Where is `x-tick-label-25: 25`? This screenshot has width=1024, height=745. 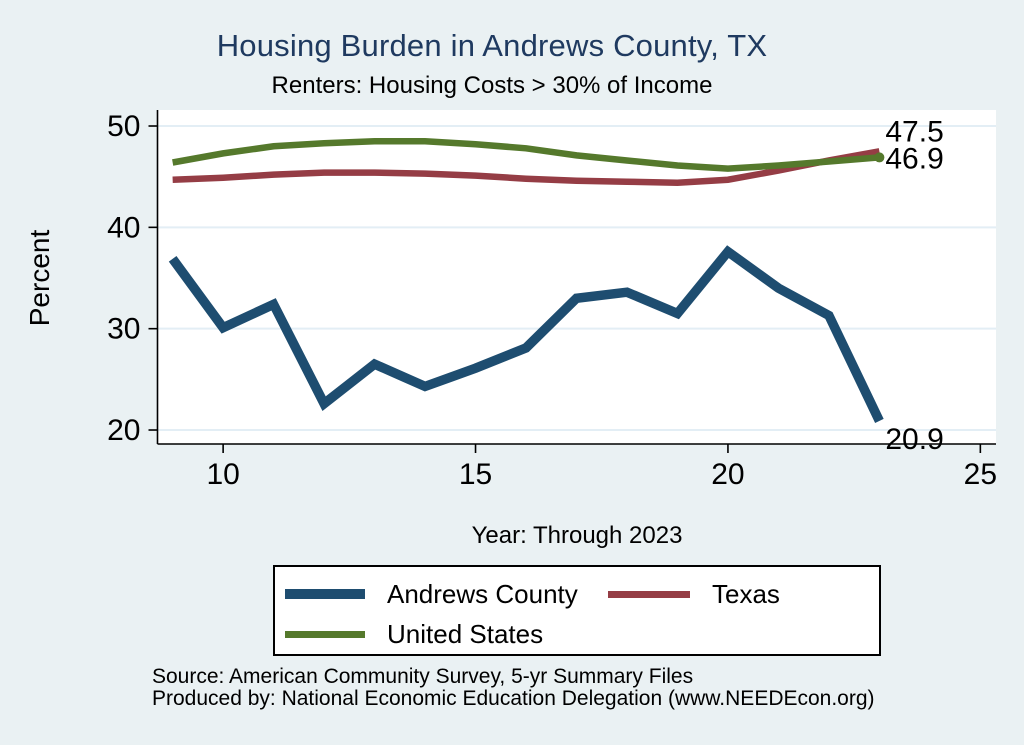
x-tick-label-25: 25 is located at coordinates (980, 474).